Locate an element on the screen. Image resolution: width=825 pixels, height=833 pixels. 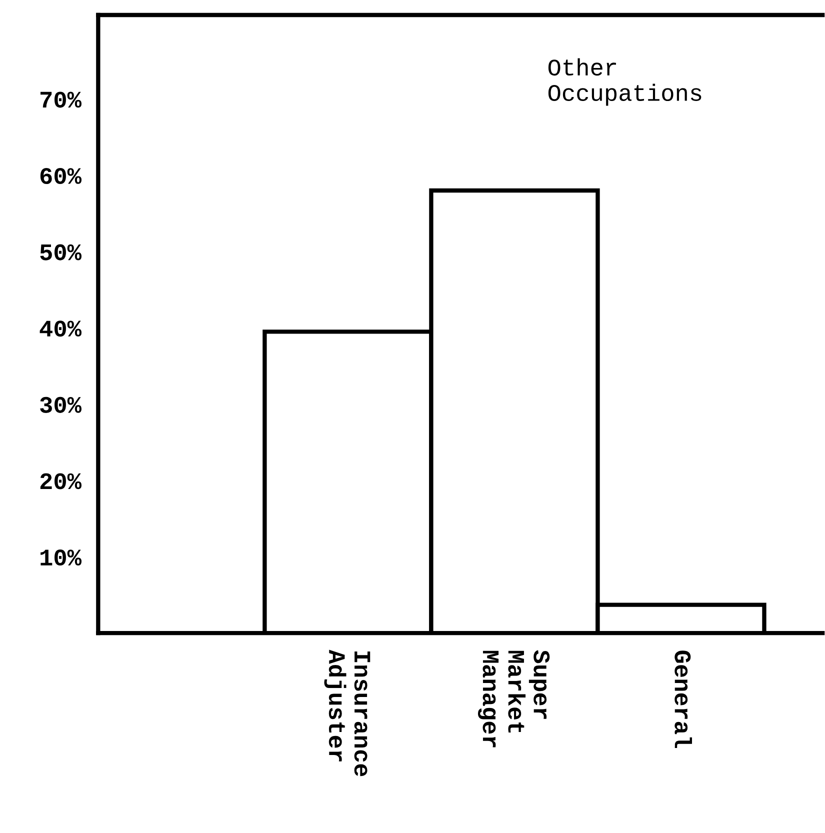
y-tick-label: 30% is located at coordinates (61, 404).